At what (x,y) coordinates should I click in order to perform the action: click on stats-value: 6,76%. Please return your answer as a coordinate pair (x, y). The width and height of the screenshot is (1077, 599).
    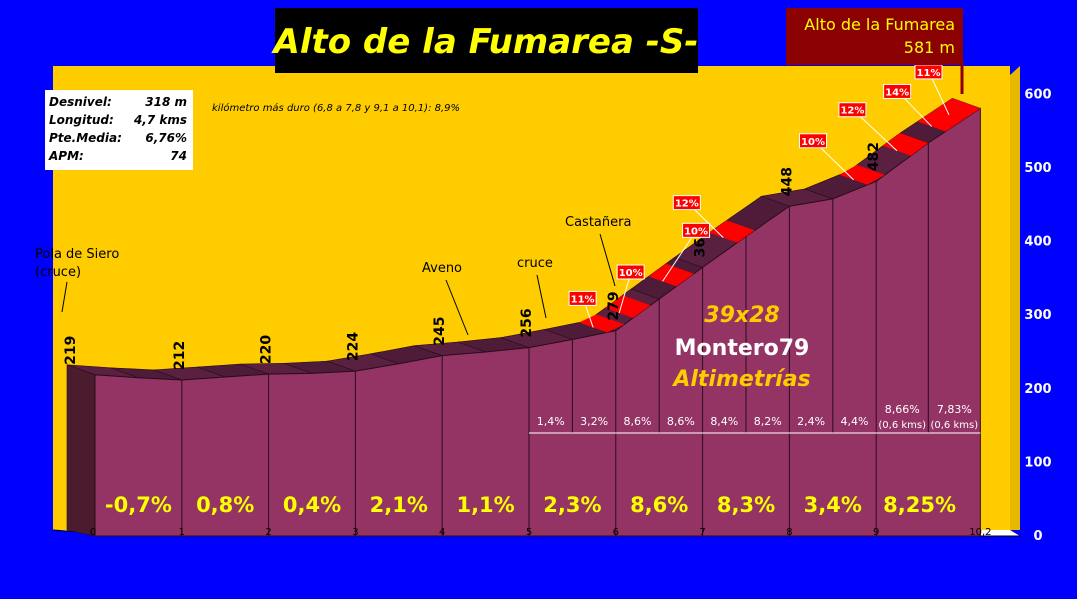
    Looking at the image, I should click on (166, 138).